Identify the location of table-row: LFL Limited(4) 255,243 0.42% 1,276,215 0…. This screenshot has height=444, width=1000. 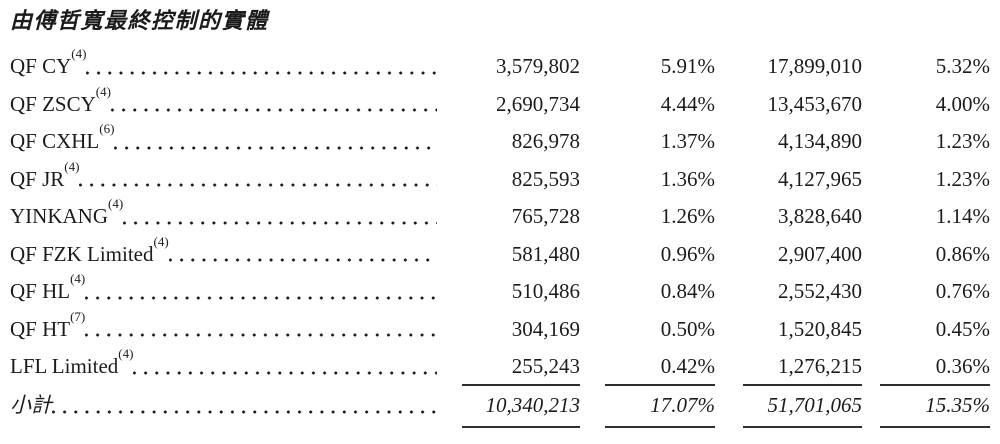
(500, 366).